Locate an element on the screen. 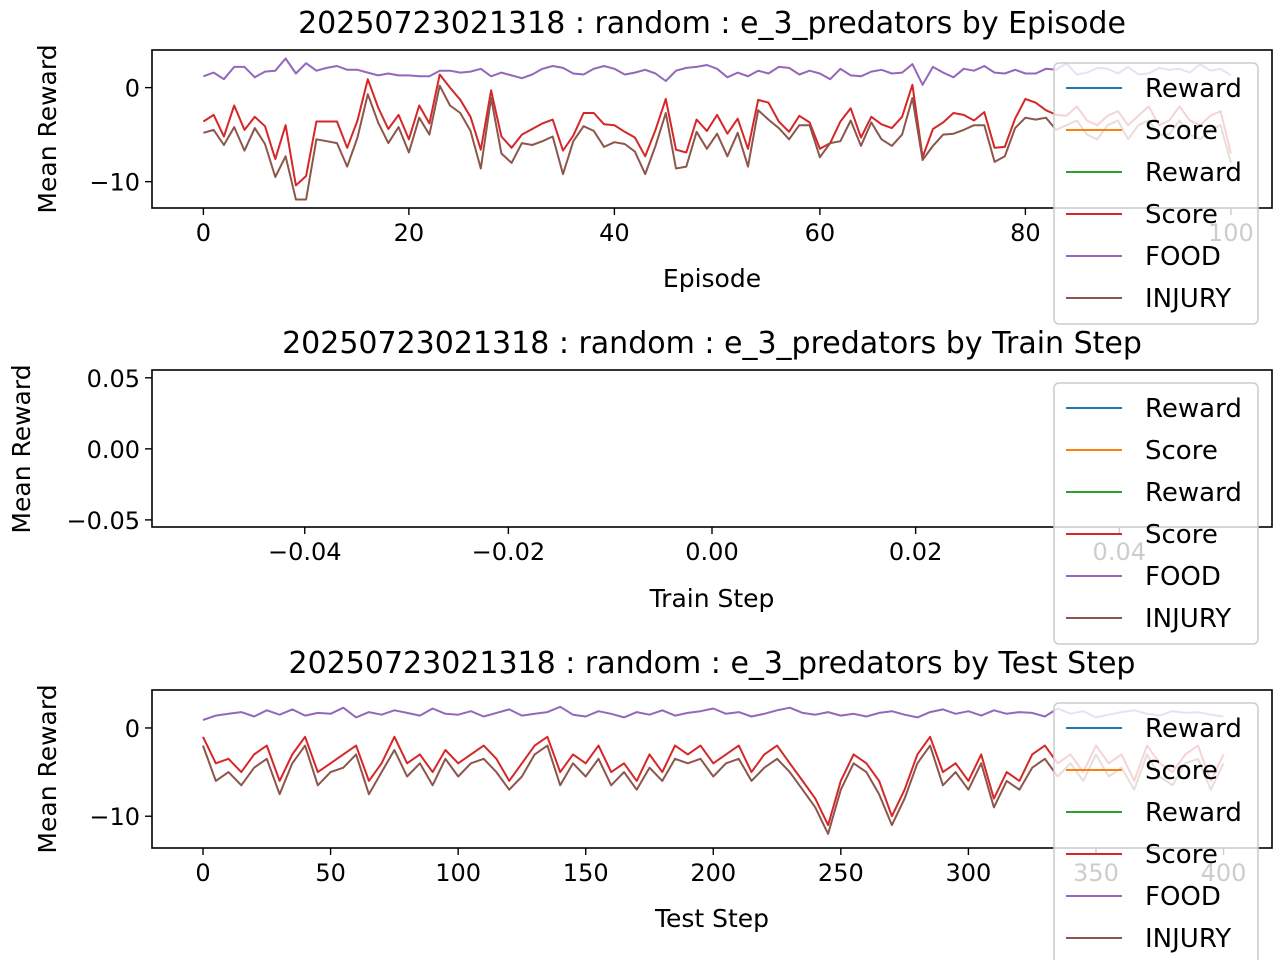  x-axis-label: Train Step is located at coordinates (712, 598).